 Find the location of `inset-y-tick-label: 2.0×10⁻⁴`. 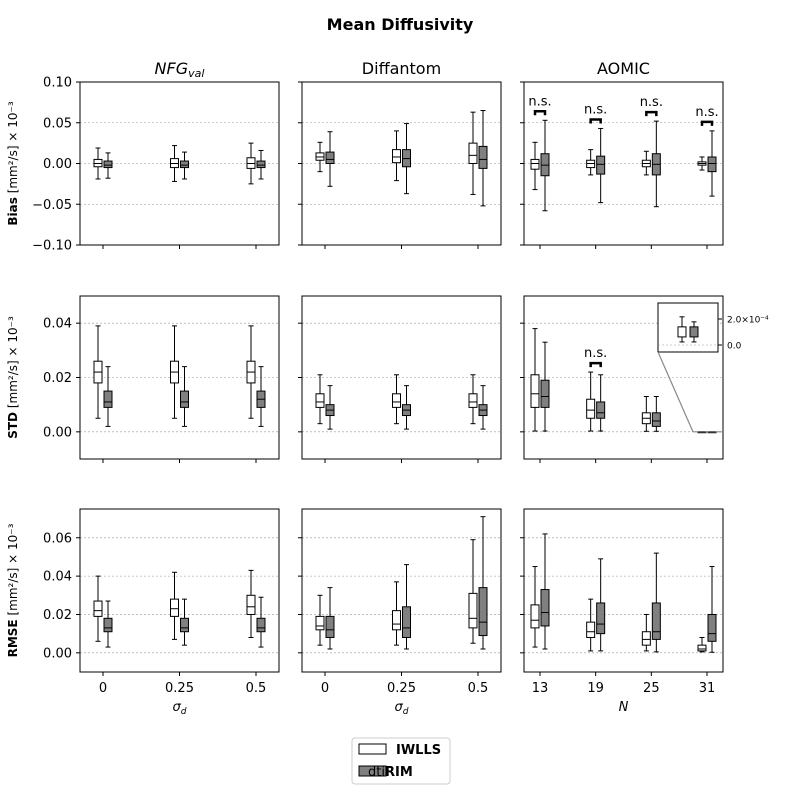

inset-y-tick-label: 2.0×10⁻⁴ is located at coordinates (748, 321).